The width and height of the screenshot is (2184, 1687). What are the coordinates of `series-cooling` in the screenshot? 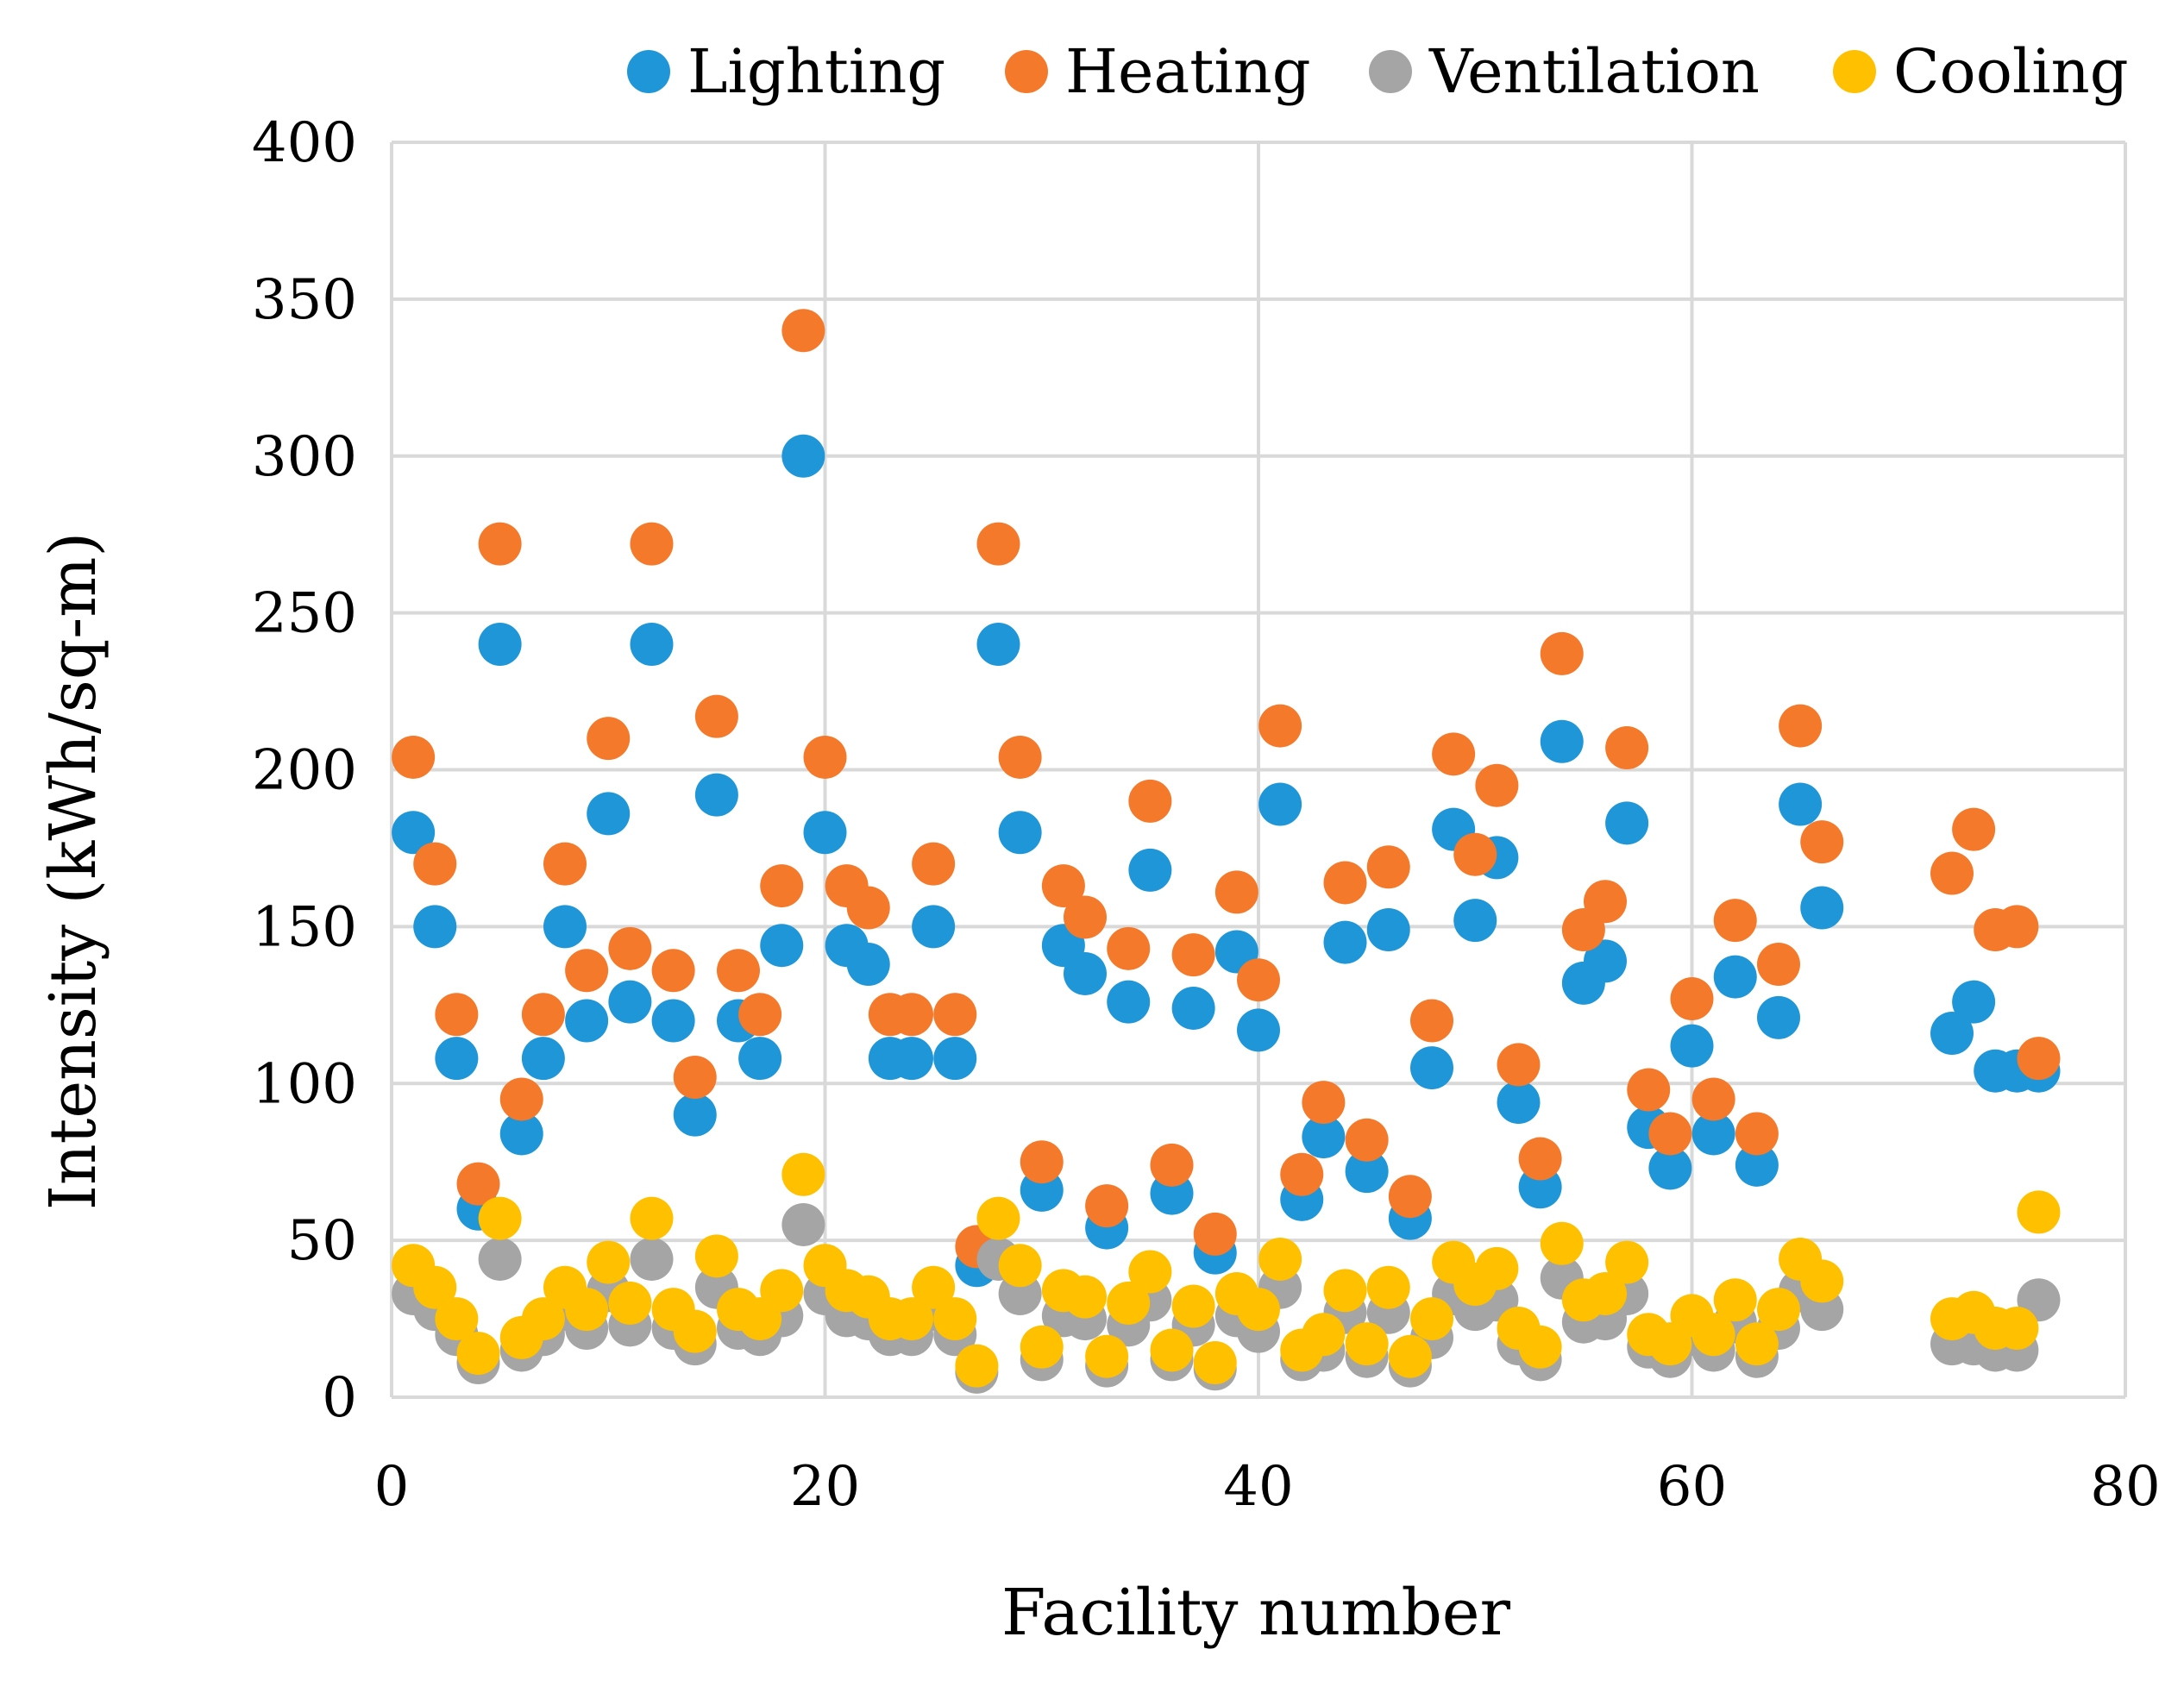 It's located at (1226, 1270).